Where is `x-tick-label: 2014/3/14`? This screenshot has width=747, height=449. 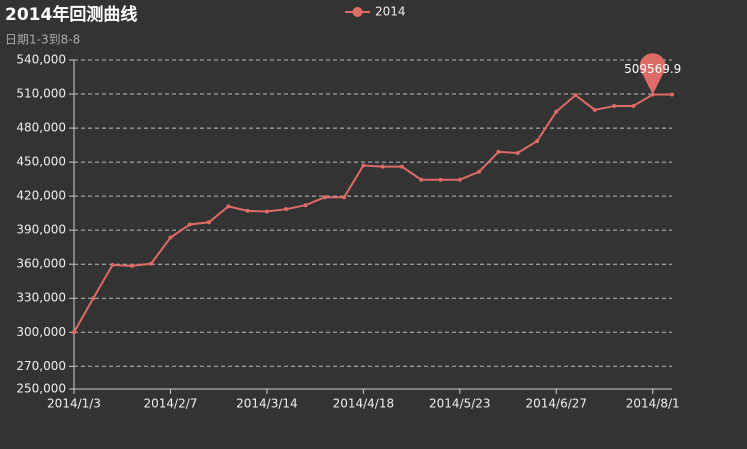
x-tick-label: 2014/3/14 is located at coordinates (267, 404).